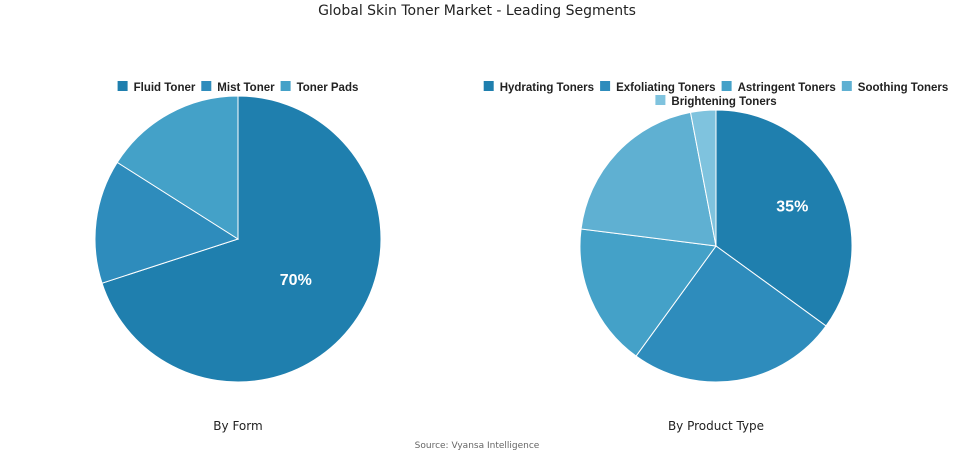 This screenshot has height=454, width=955. Describe the element at coordinates (648, 179) in the screenshot. I see `slice-soothing-toners` at that location.